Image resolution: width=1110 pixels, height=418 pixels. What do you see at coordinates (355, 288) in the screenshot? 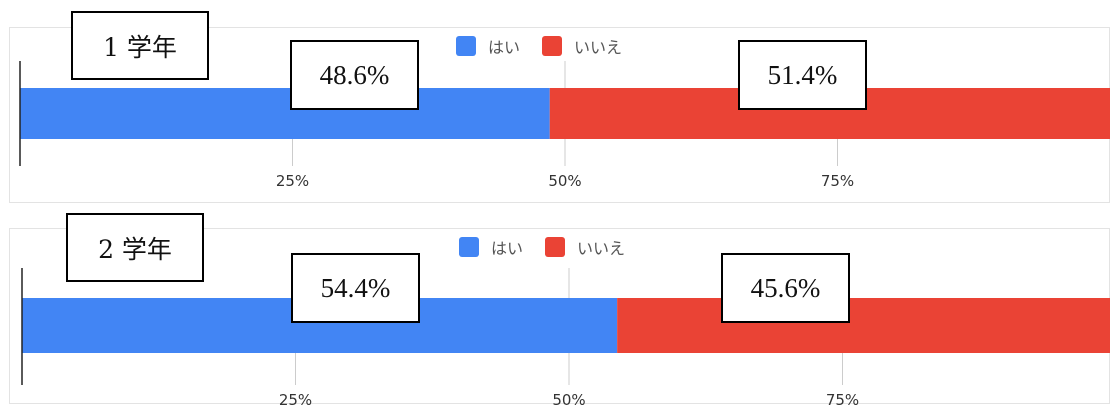
I see `data-label-grade-2-yes: 54.4%` at bounding box center [355, 288].